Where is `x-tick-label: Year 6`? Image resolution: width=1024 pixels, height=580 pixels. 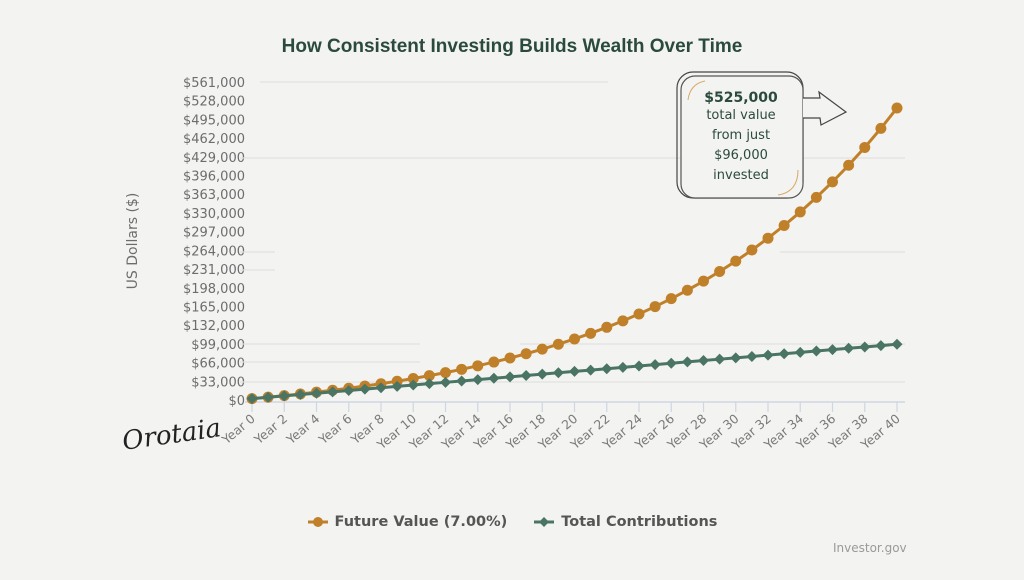
x-tick-label: Year 6 is located at coordinates (335, 429).